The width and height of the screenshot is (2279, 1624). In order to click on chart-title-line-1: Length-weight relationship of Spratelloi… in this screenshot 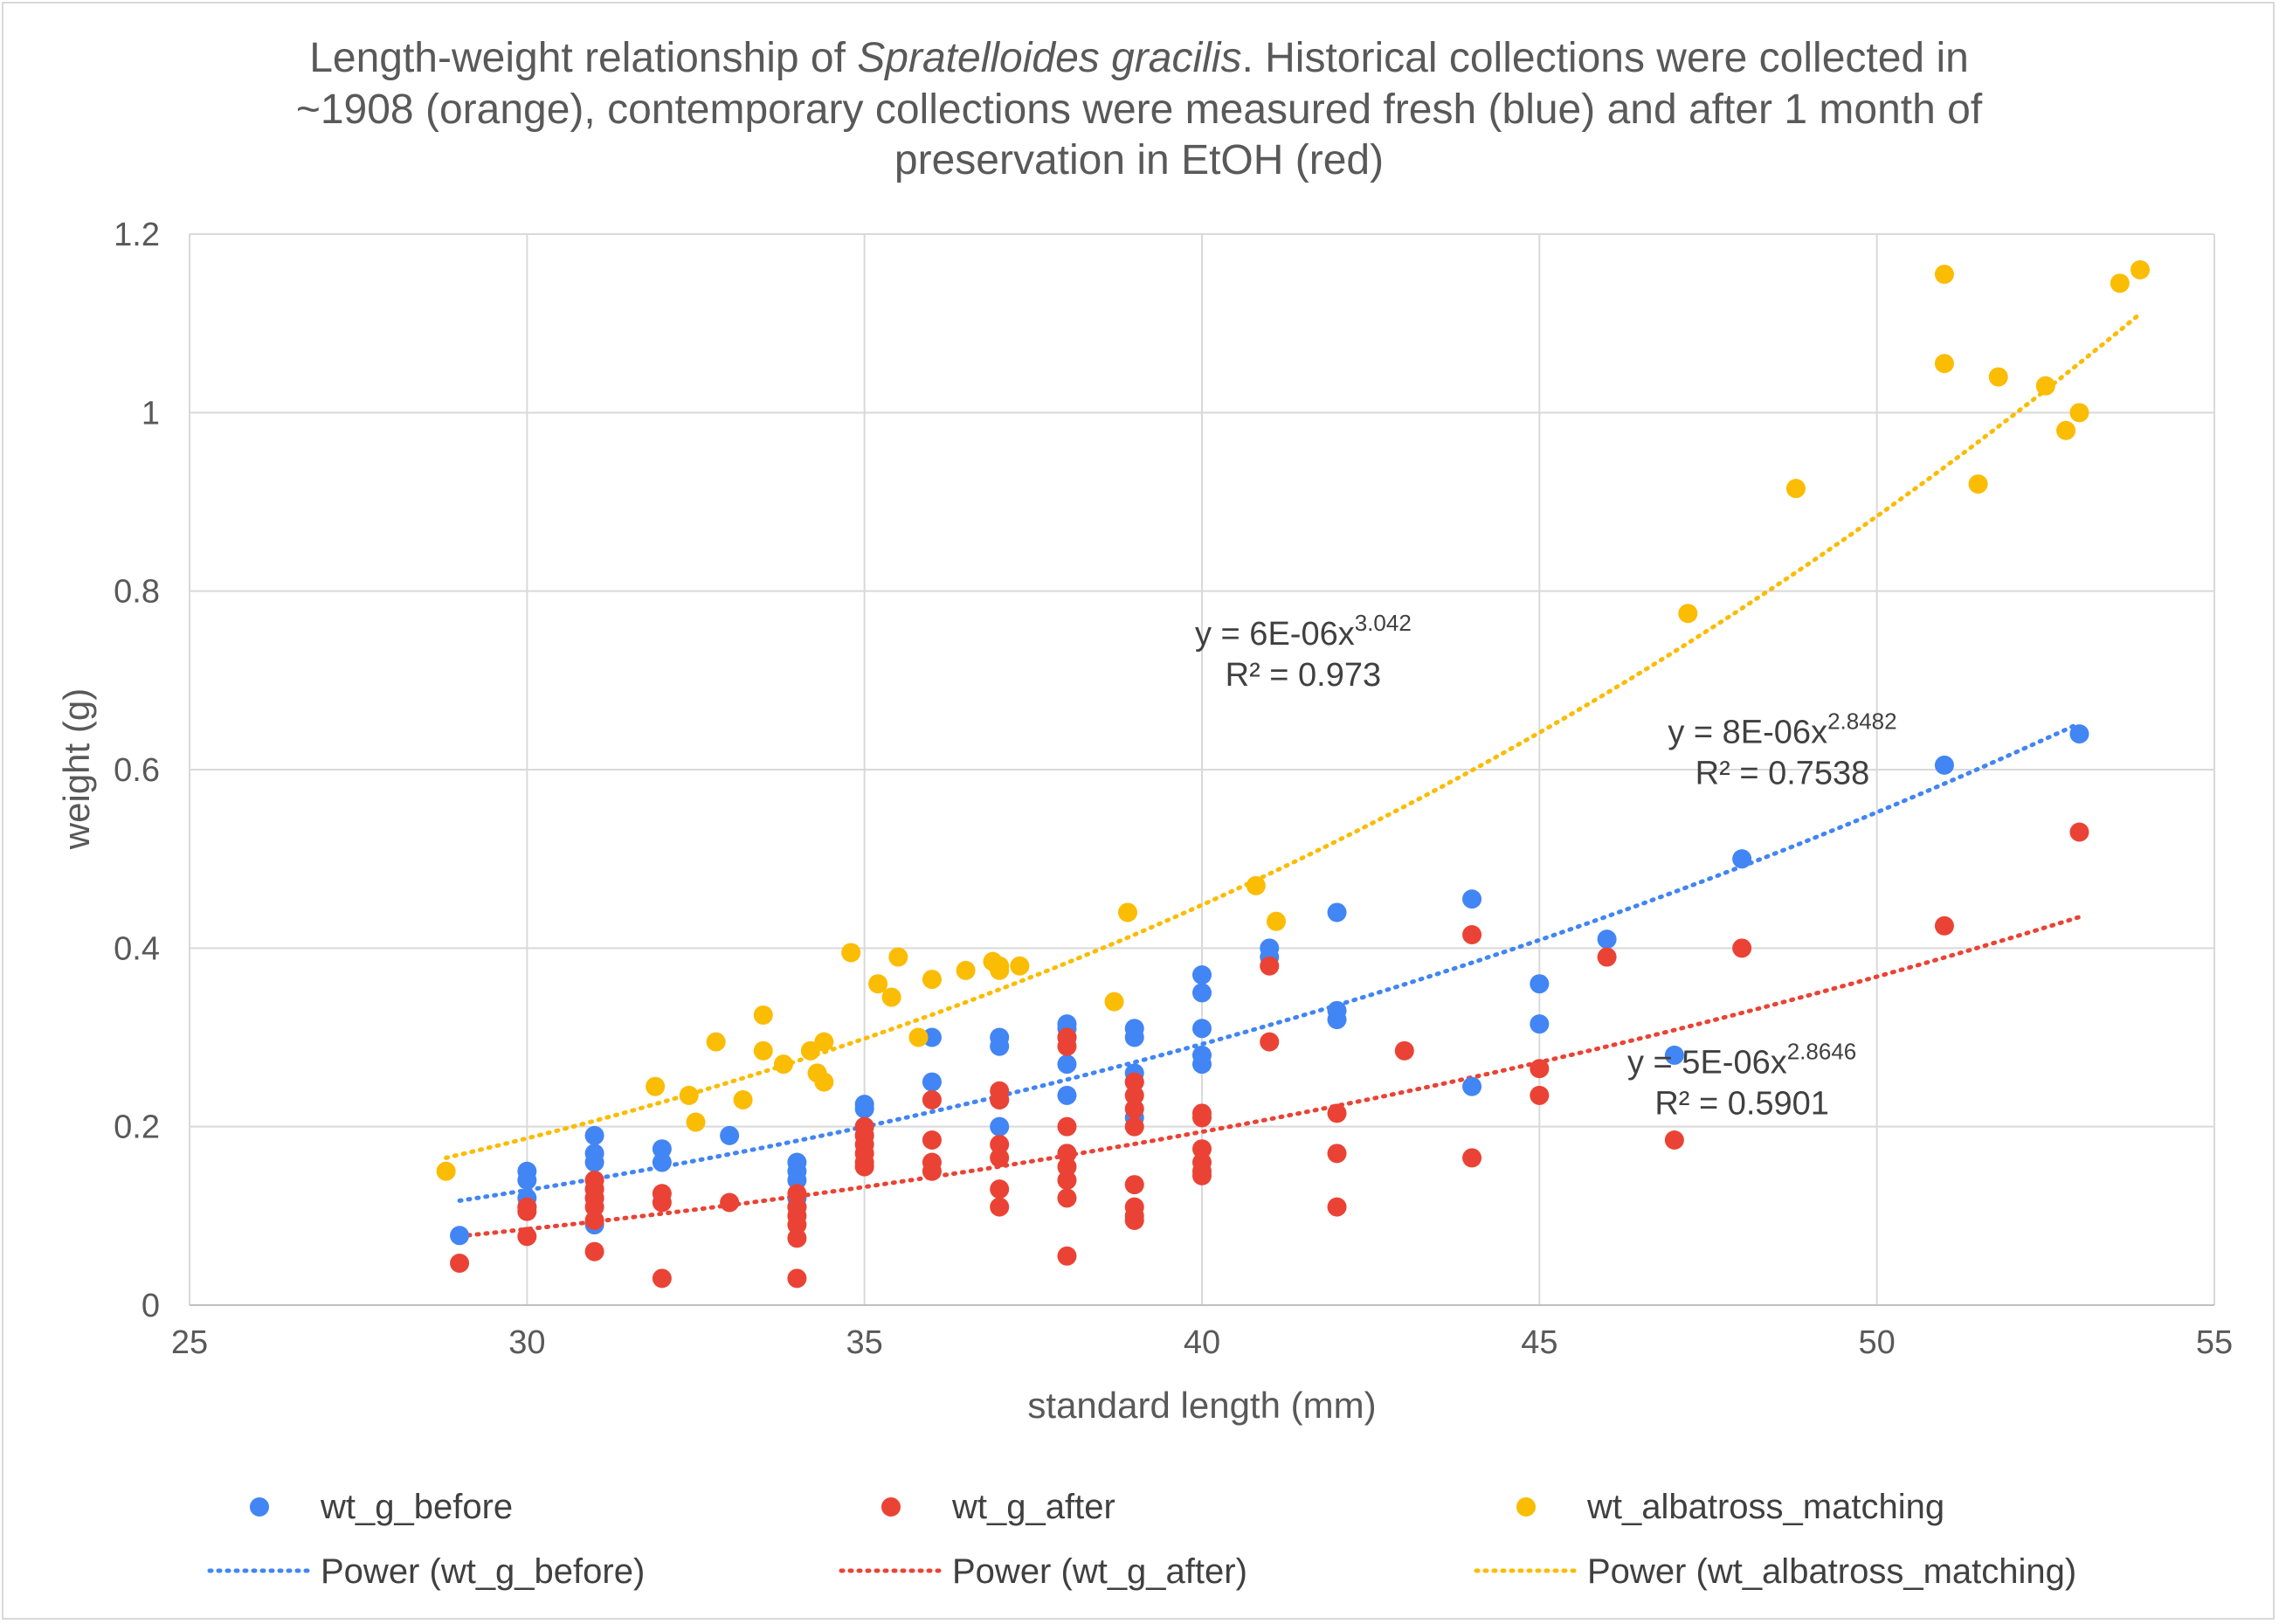, I will do `click(1139, 58)`.